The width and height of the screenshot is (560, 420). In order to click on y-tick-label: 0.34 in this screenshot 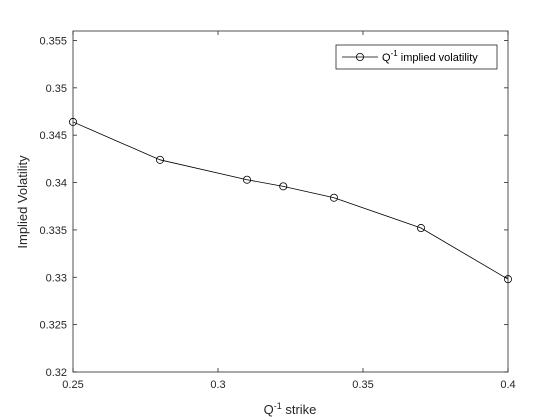, I will do `click(56, 184)`.